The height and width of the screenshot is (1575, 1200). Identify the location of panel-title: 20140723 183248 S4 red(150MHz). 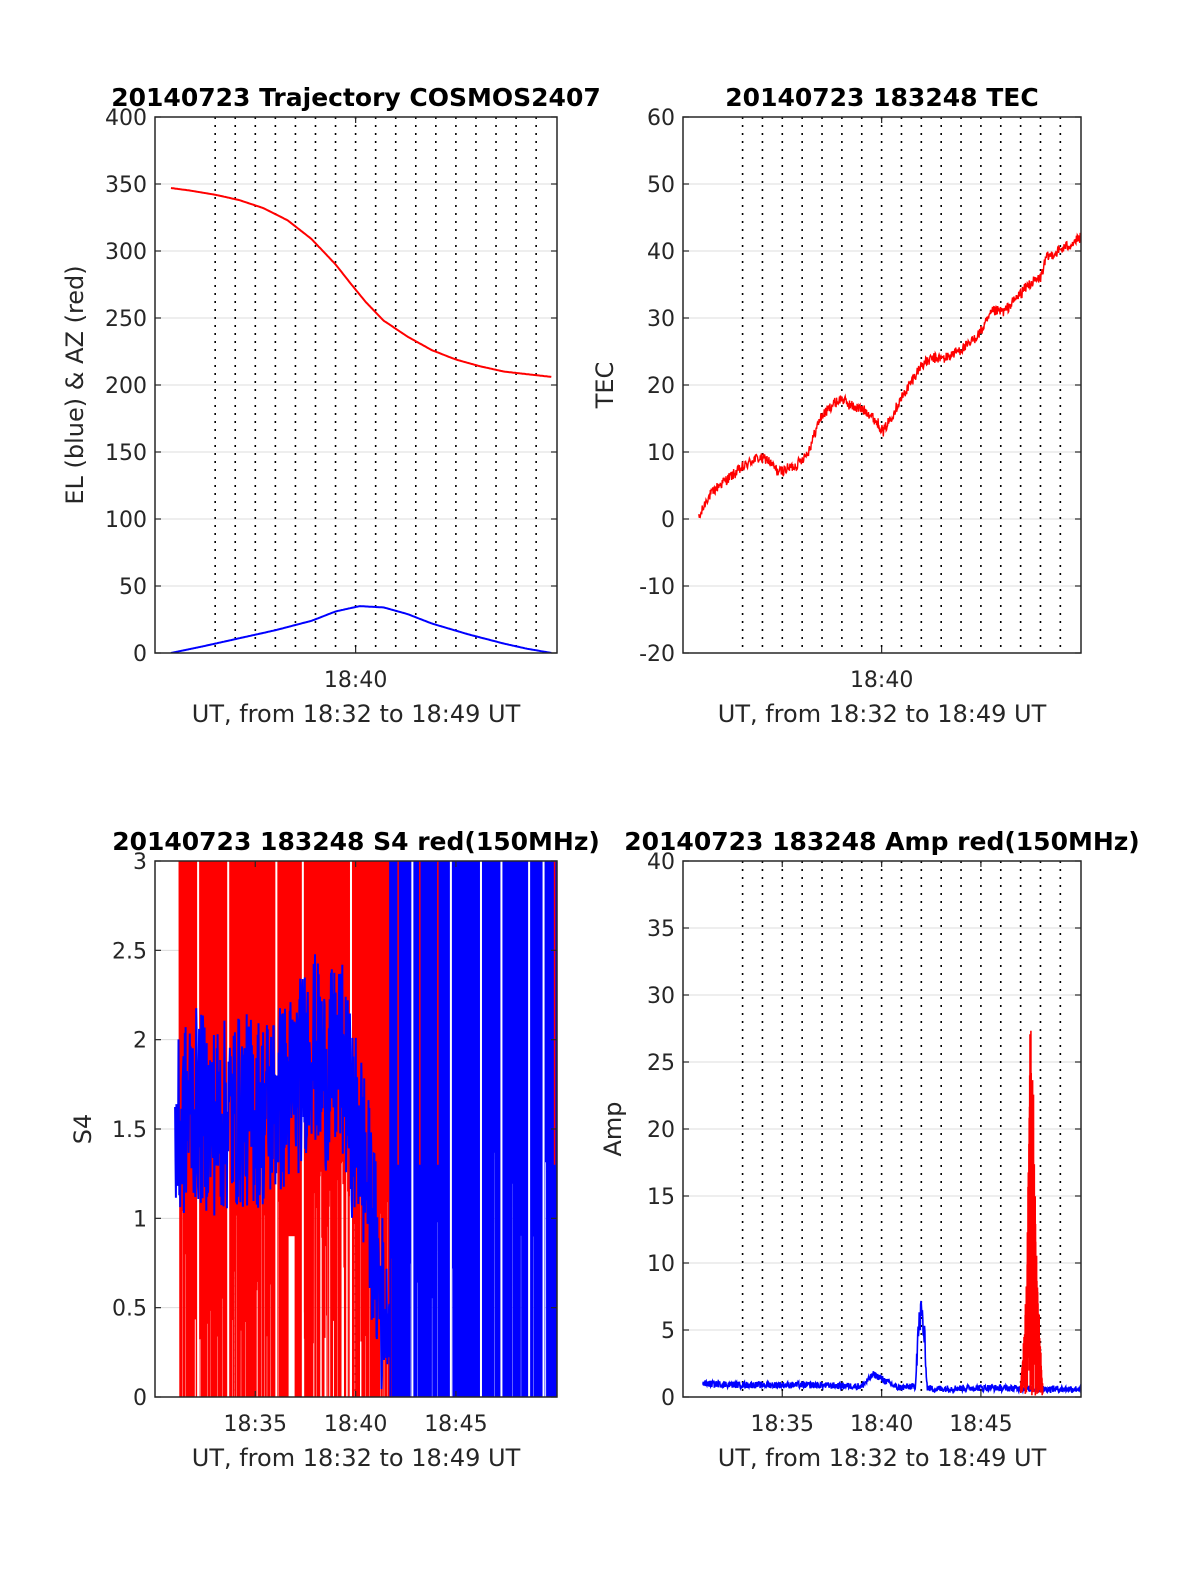
(356, 841).